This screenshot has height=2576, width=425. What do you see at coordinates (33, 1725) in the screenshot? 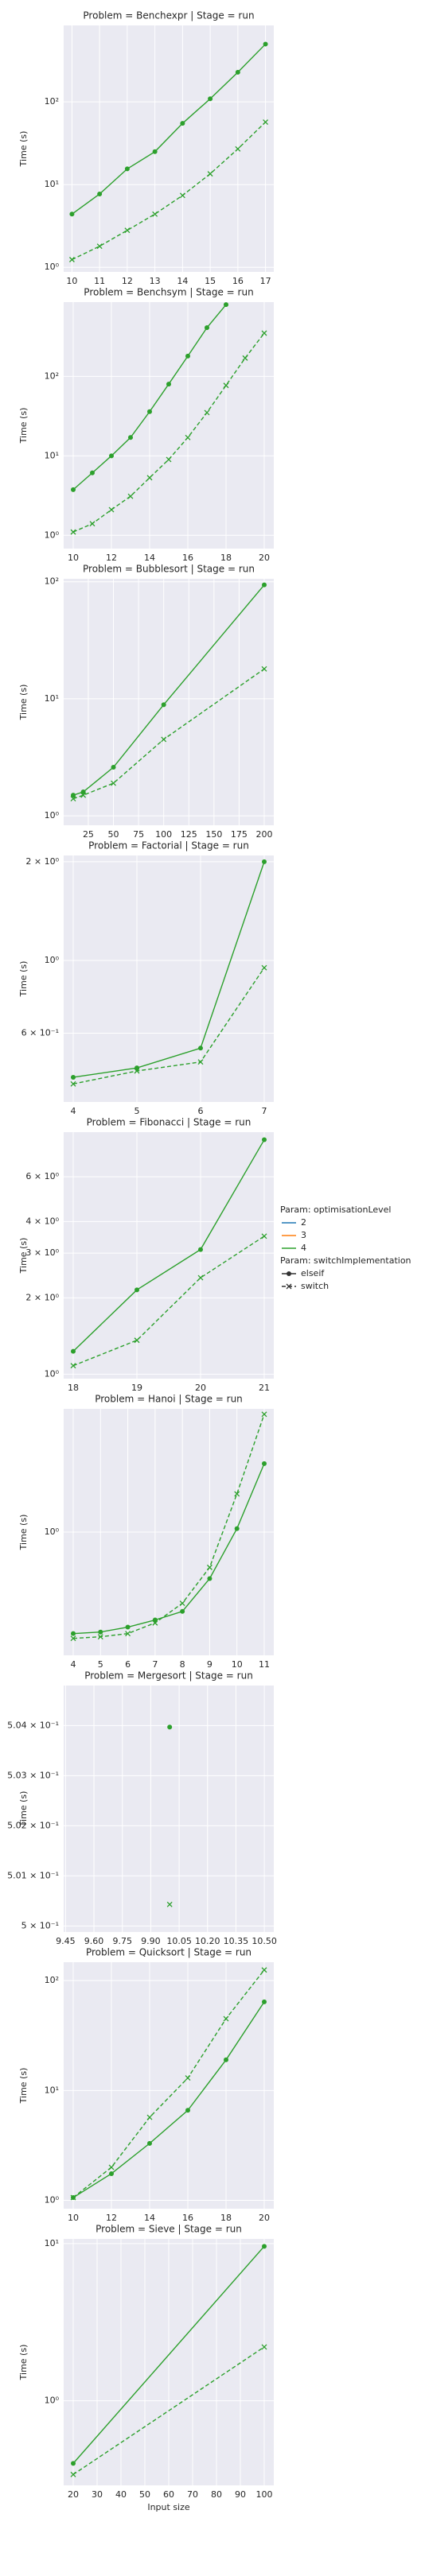
I see `y-tick-label: 5.04 × 10⁻¹` at bounding box center [33, 1725].